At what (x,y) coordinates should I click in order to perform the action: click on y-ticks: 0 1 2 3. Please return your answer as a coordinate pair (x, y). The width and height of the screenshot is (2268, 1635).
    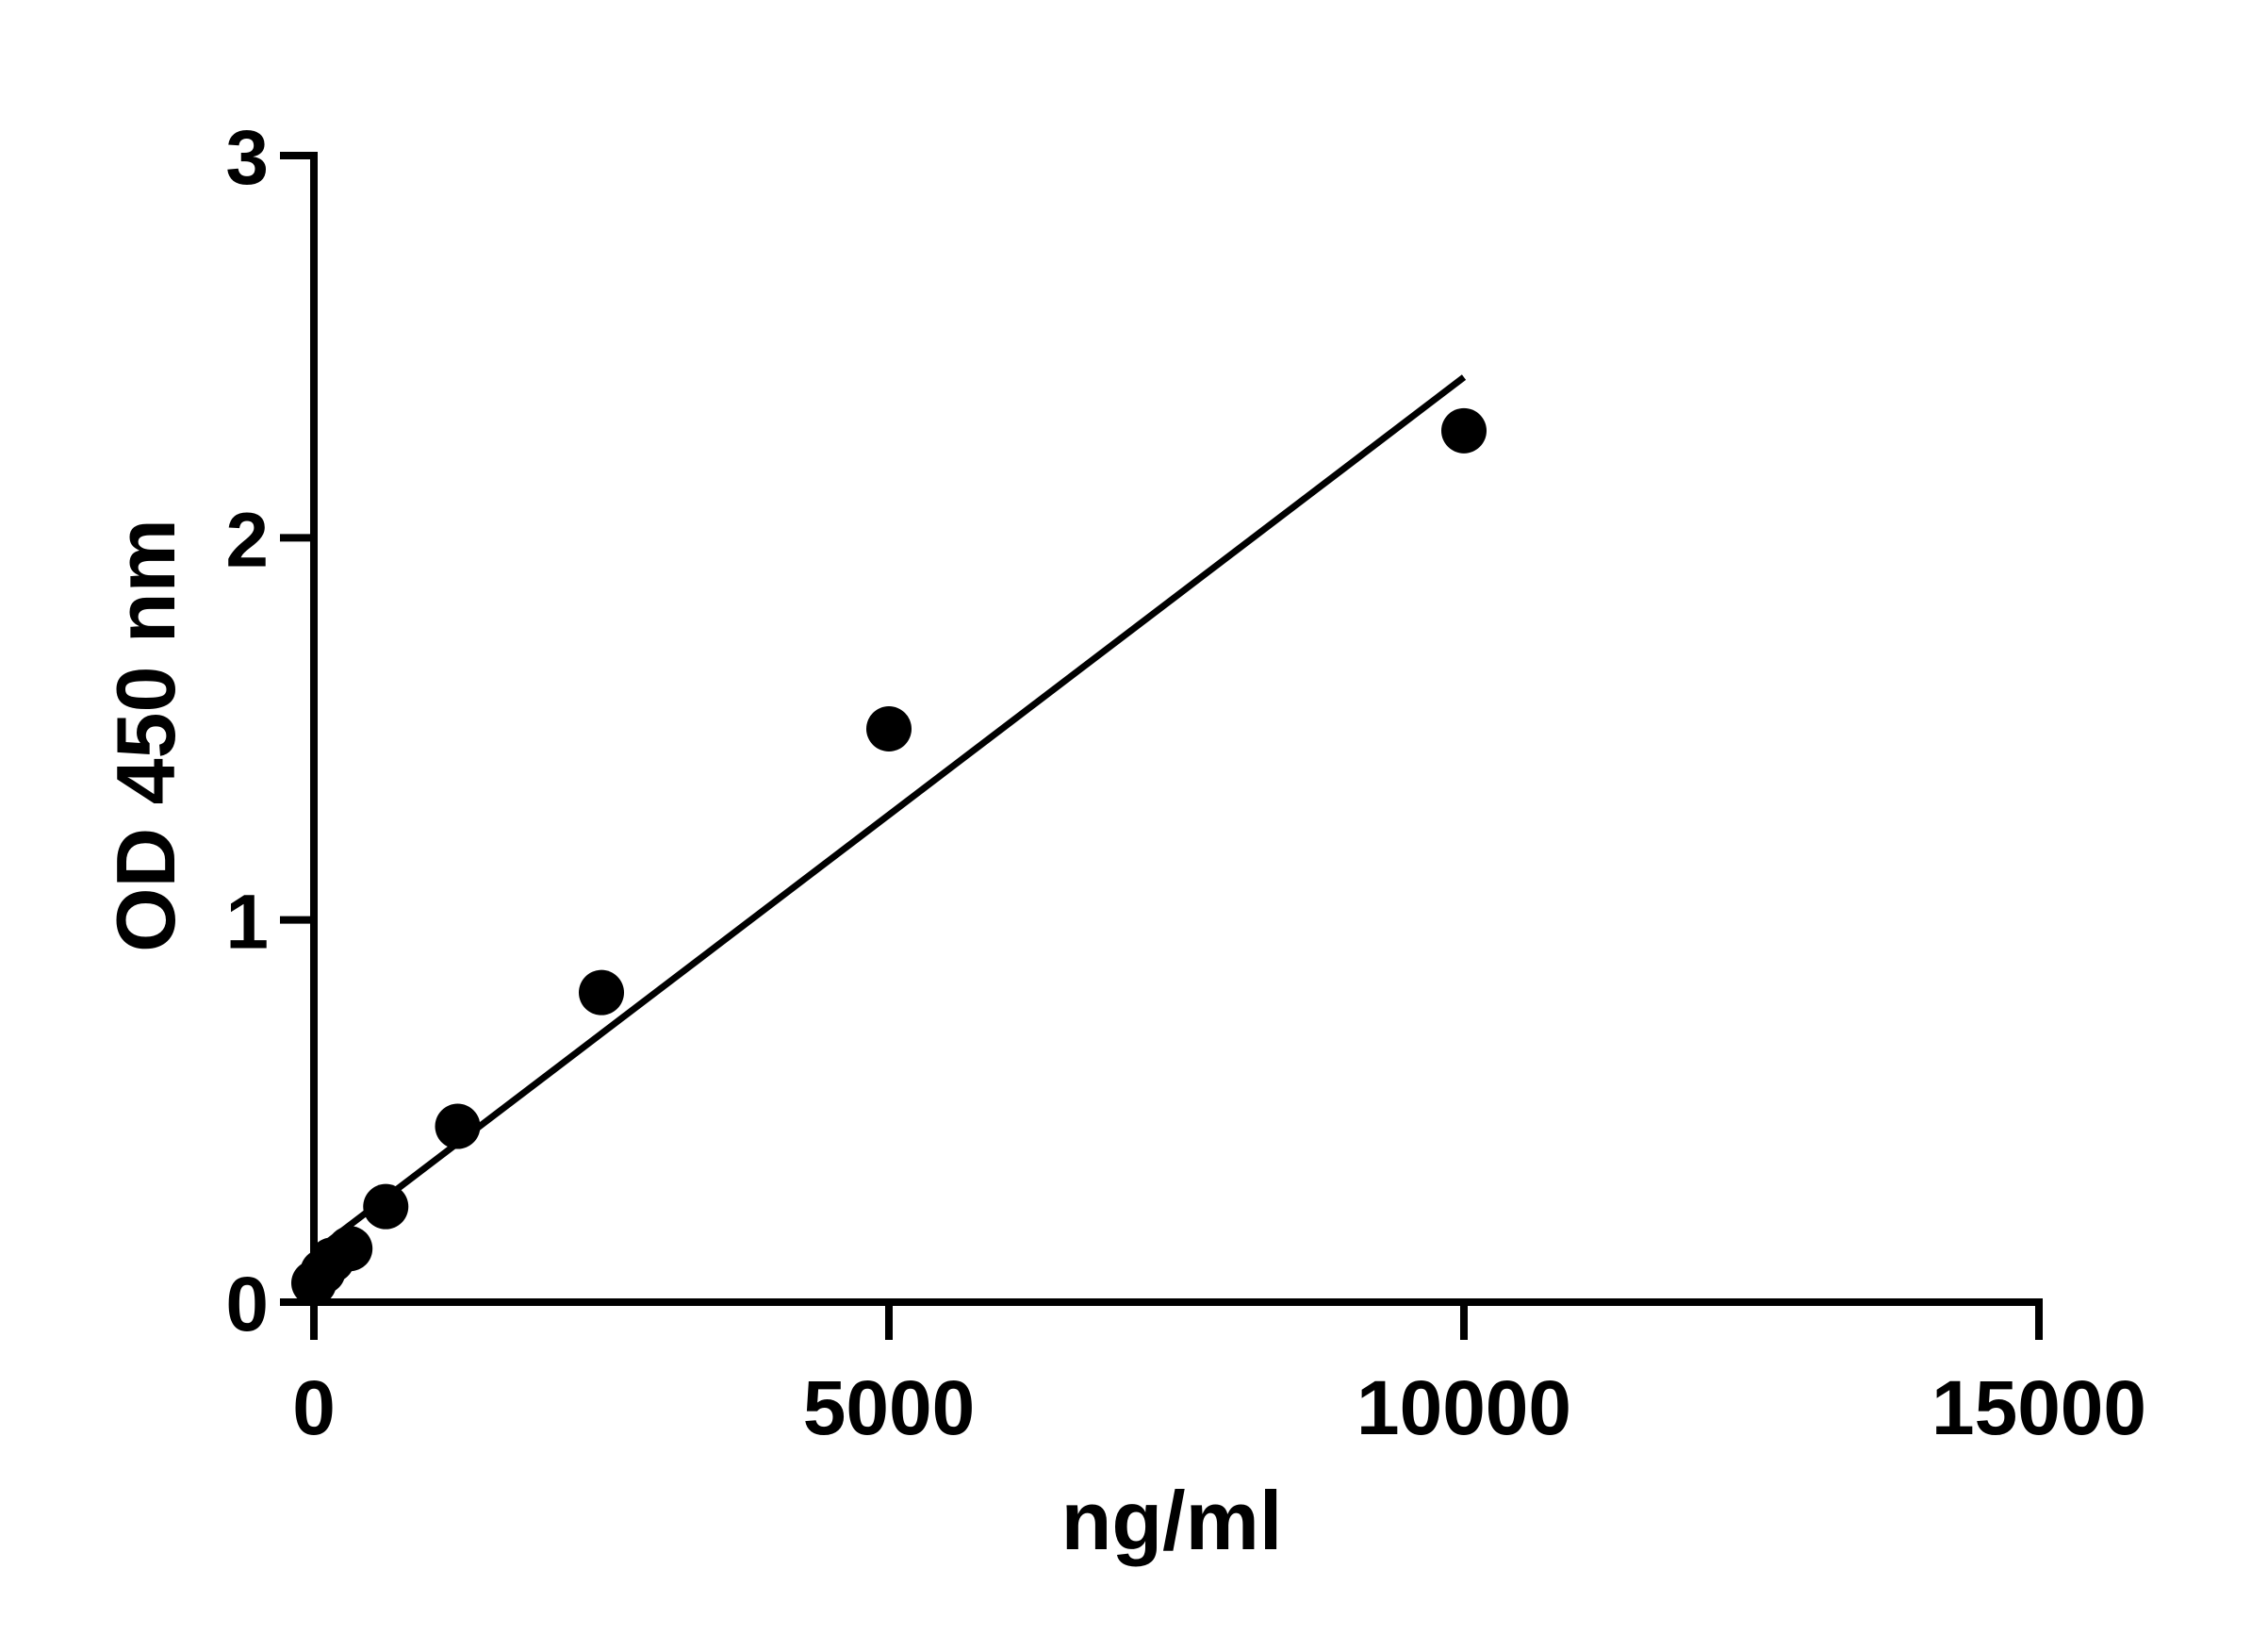
    Looking at the image, I should click on (269, 731).